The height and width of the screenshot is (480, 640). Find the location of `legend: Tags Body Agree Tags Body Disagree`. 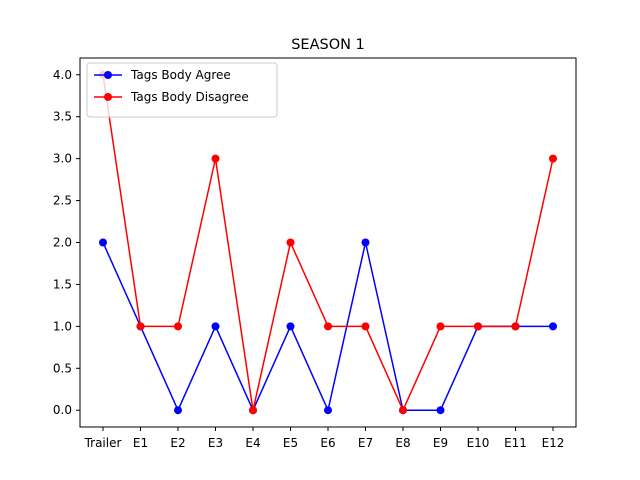

legend: Tags Body Agree Tags Body Disagree is located at coordinates (182, 90).